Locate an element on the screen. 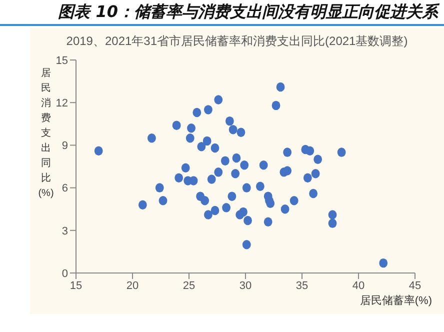 Image resolution: width=444 pixels, height=332 pixels. x-tick-label: 25 is located at coordinates (189, 286).